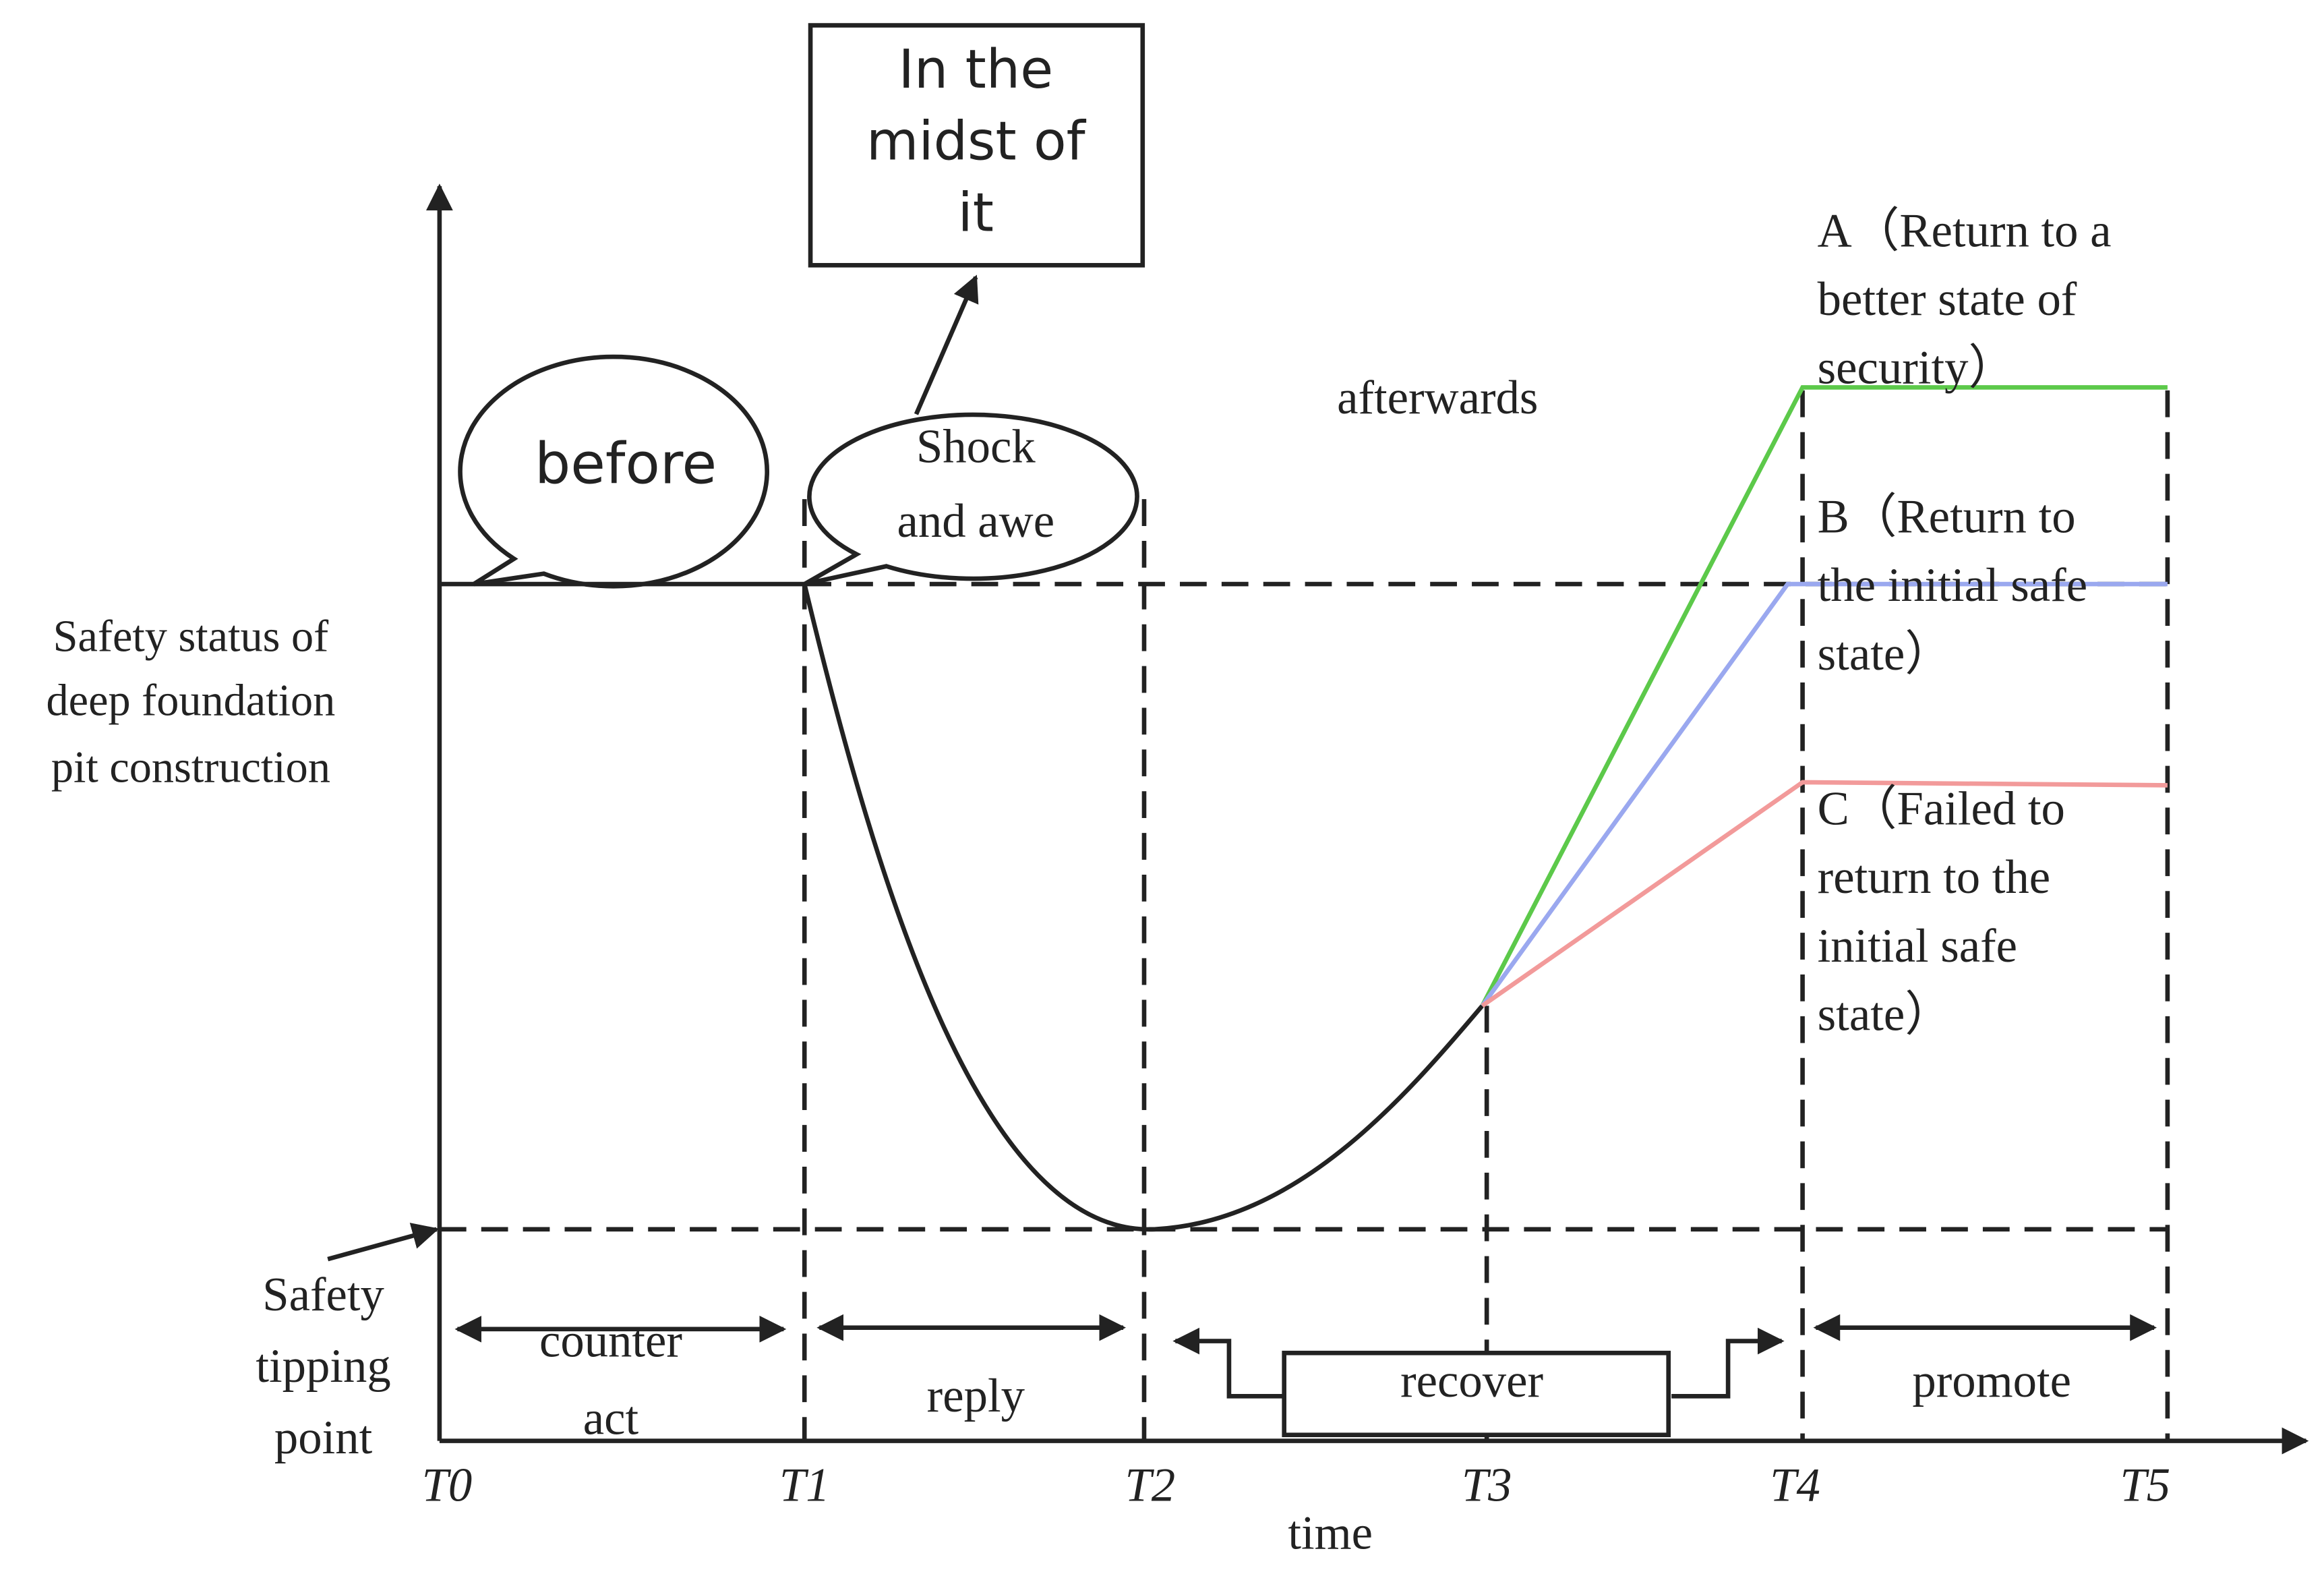  What do you see at coordinates (1885, 1015) in the screenshot?
I see `label-c: state）` at bounding box center [1885, 1015].